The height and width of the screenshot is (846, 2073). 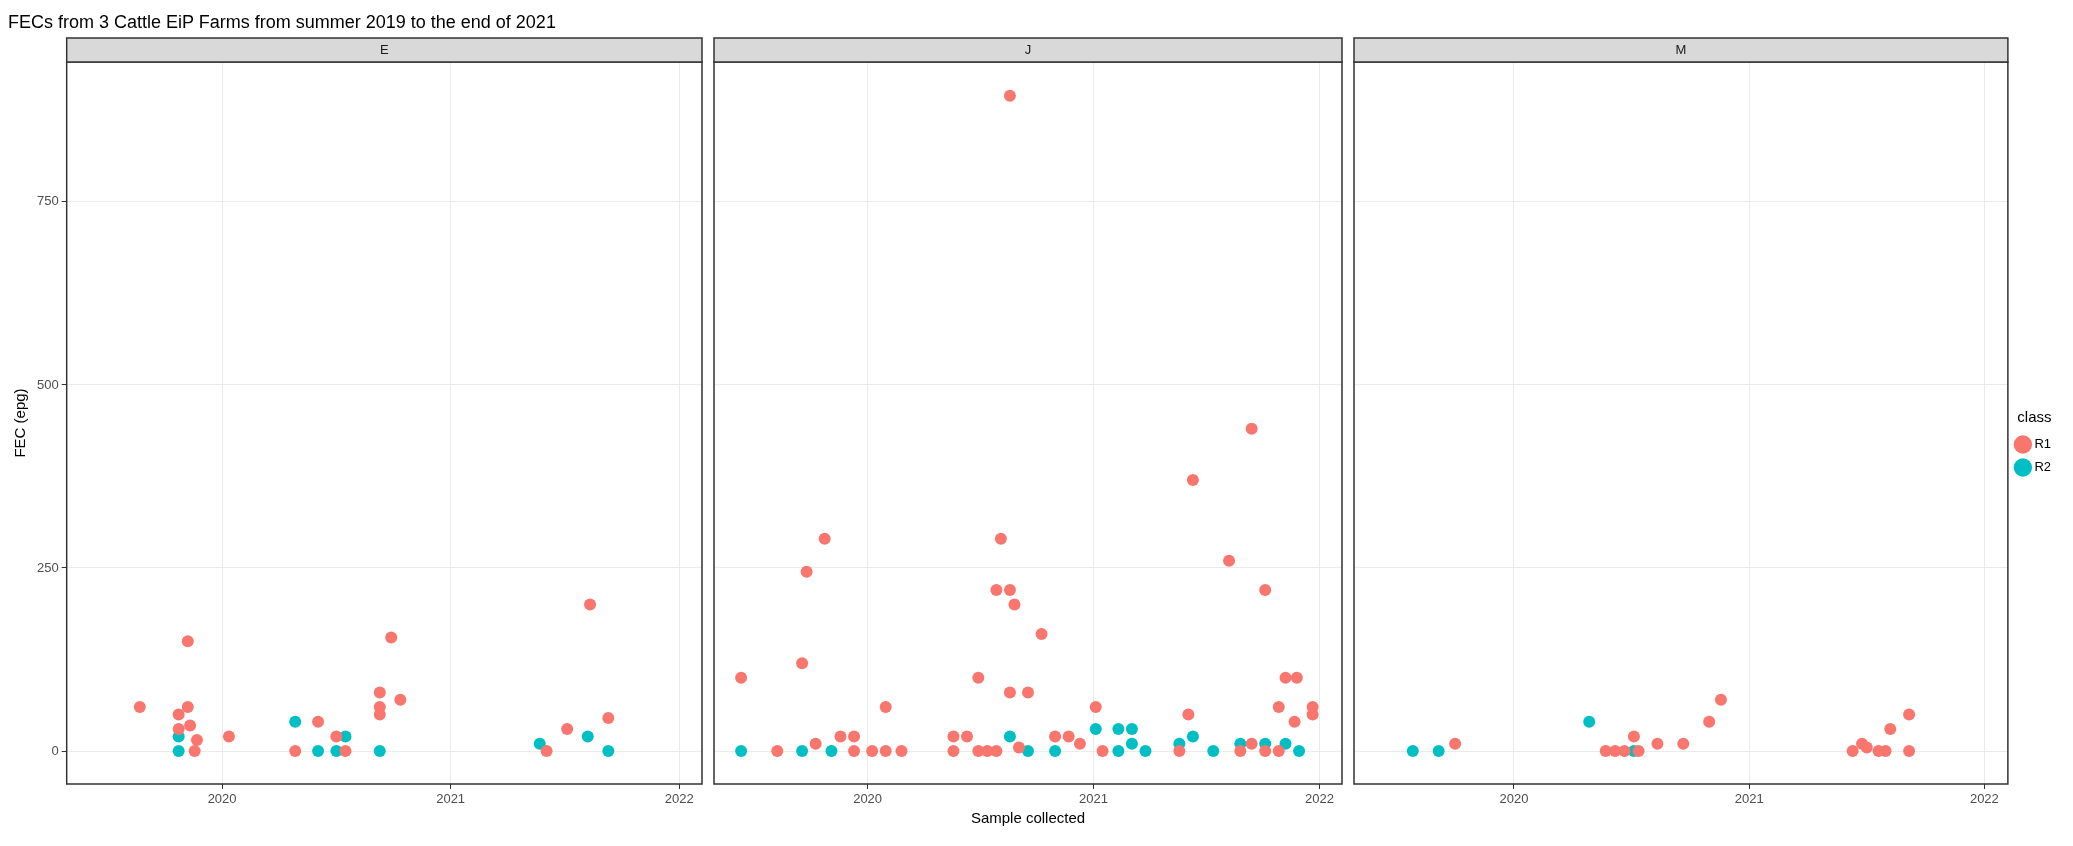 I want to click on x-tick-label: 2022, so click(x=1319, y=799).